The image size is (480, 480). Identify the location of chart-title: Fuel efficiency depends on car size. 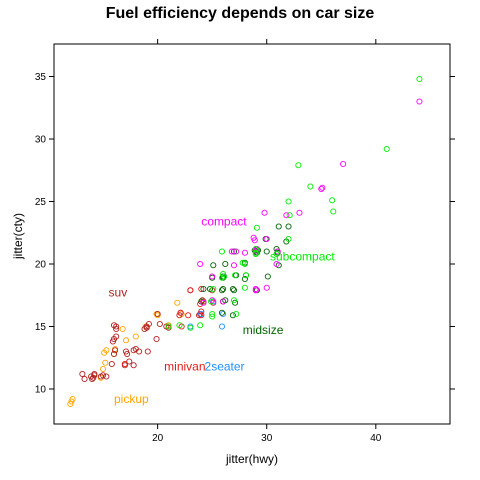
(240, 13).